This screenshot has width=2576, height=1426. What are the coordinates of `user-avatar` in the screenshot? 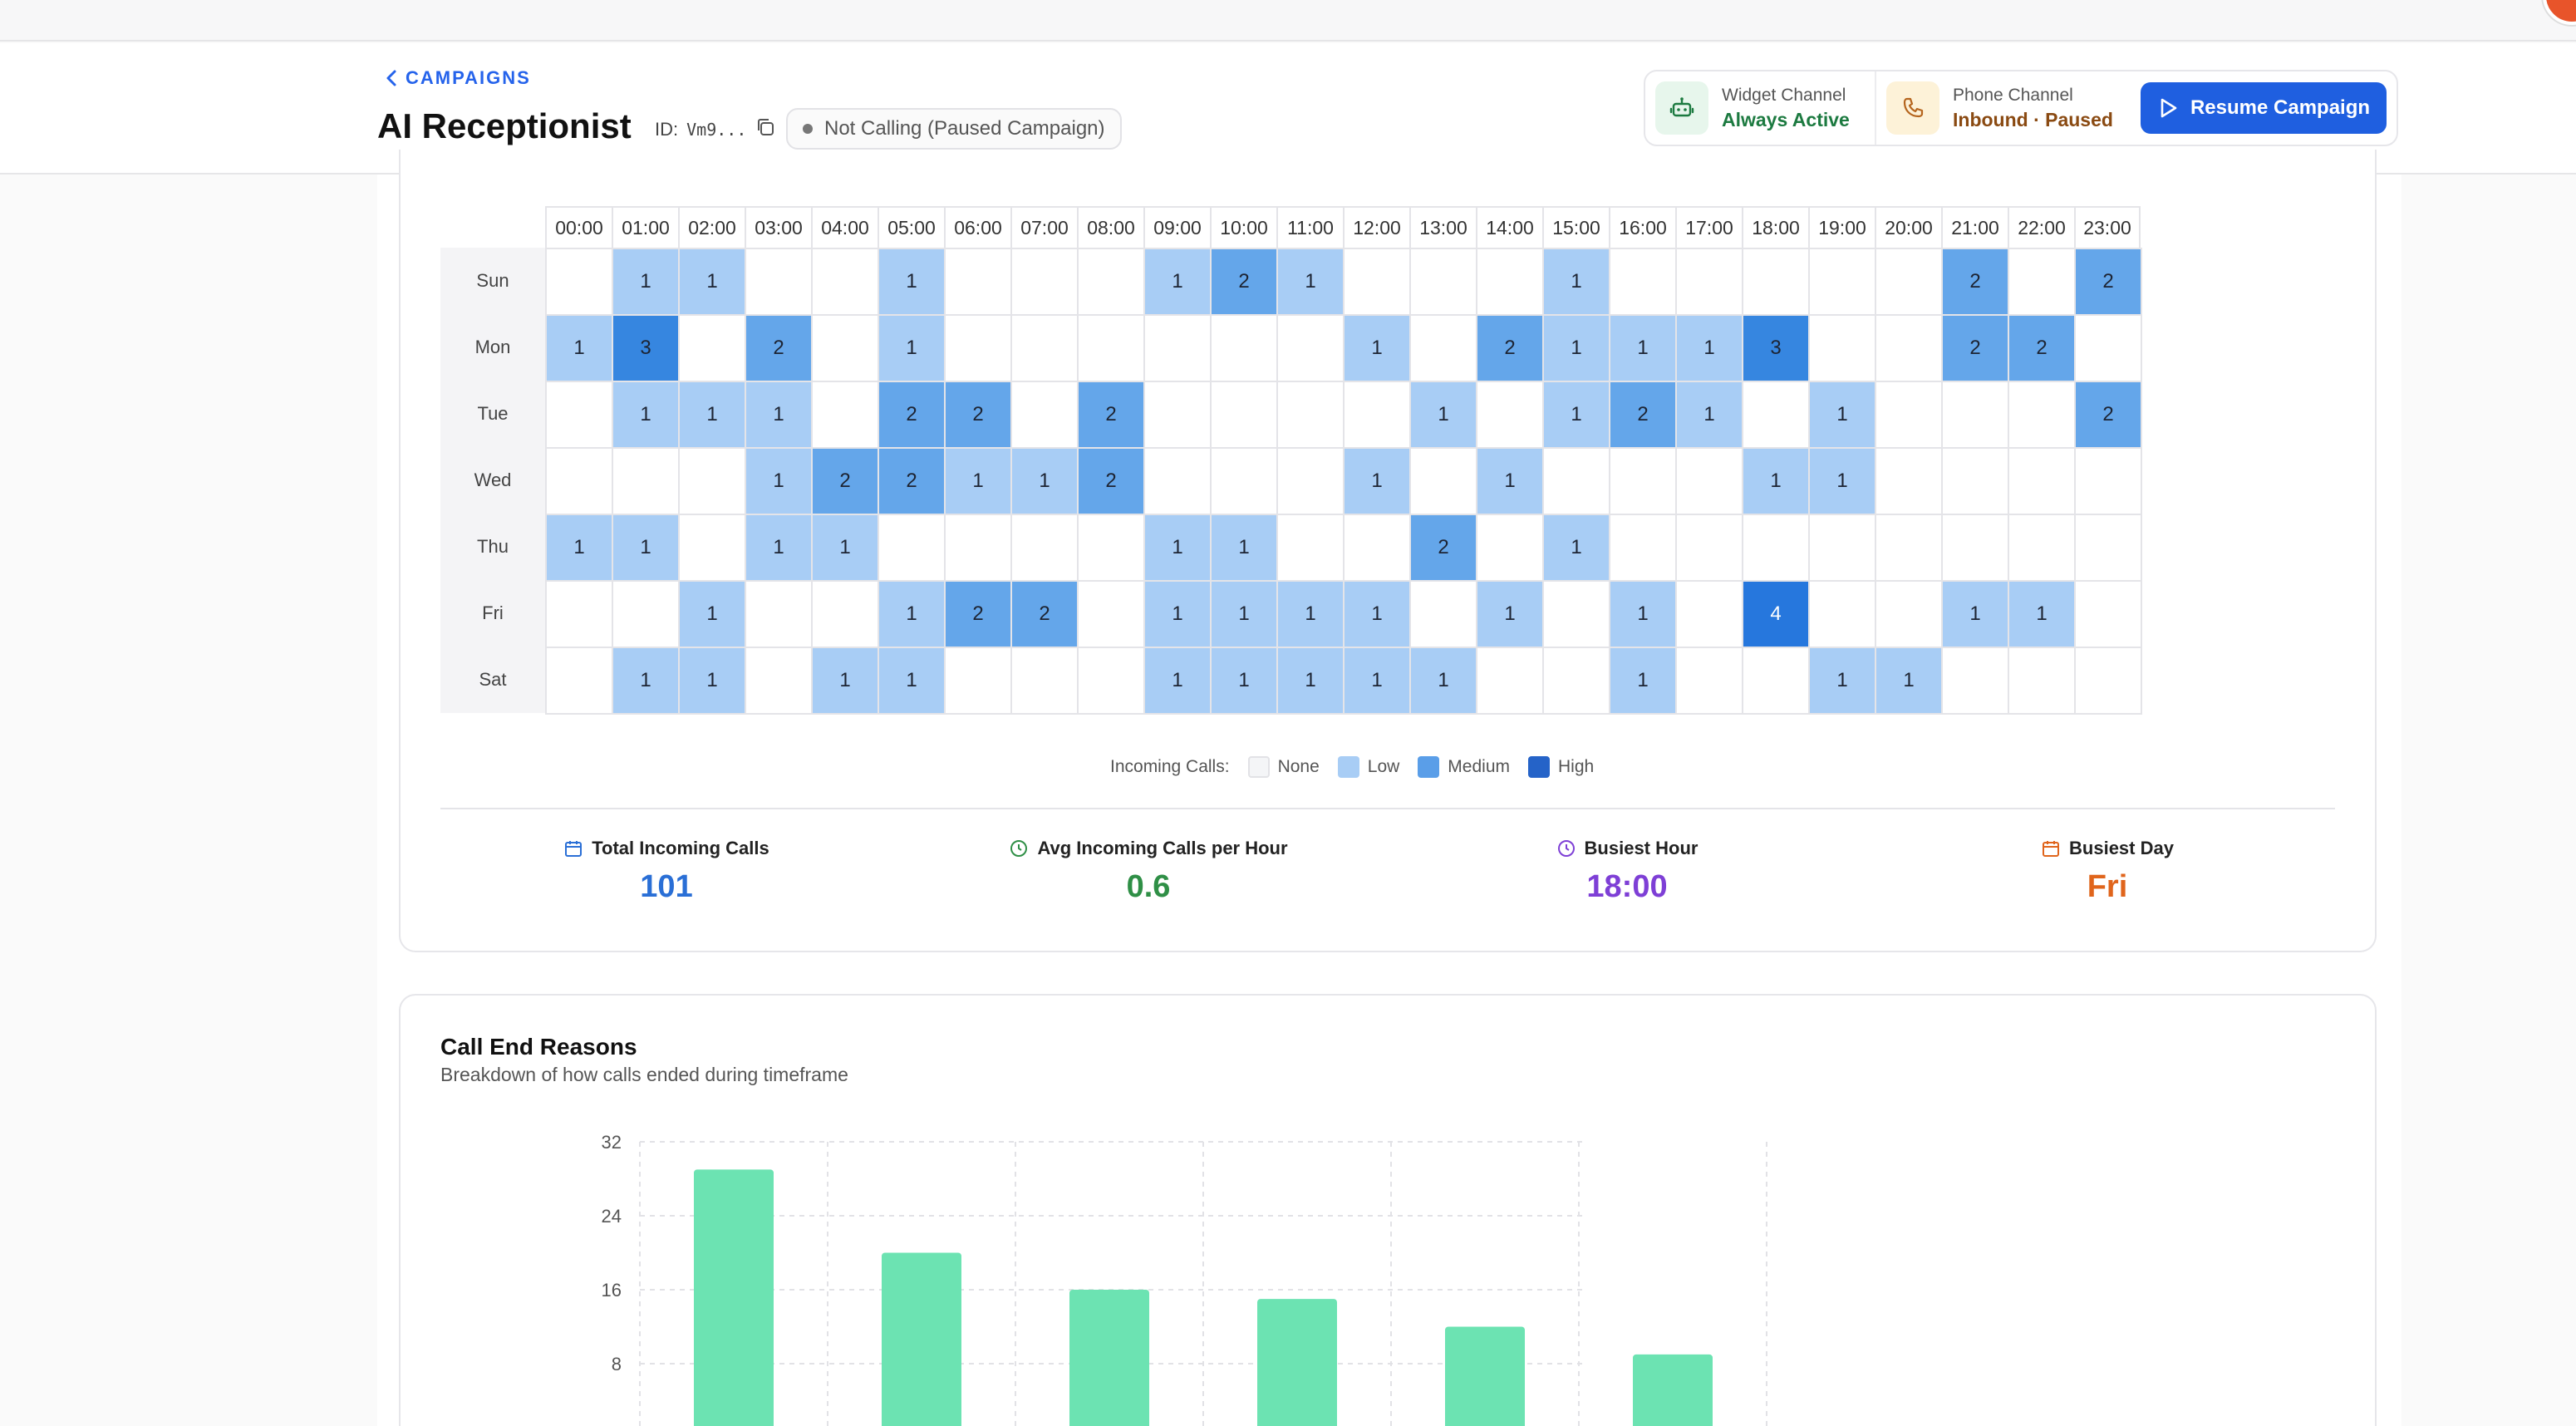 It's located at (2559, 12).